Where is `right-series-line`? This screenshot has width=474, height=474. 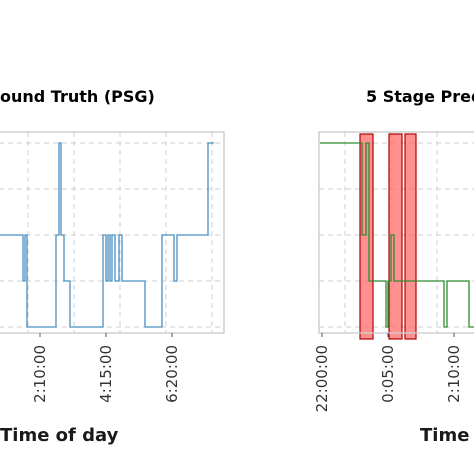
right-series-line is located at coordinates (397, 235).